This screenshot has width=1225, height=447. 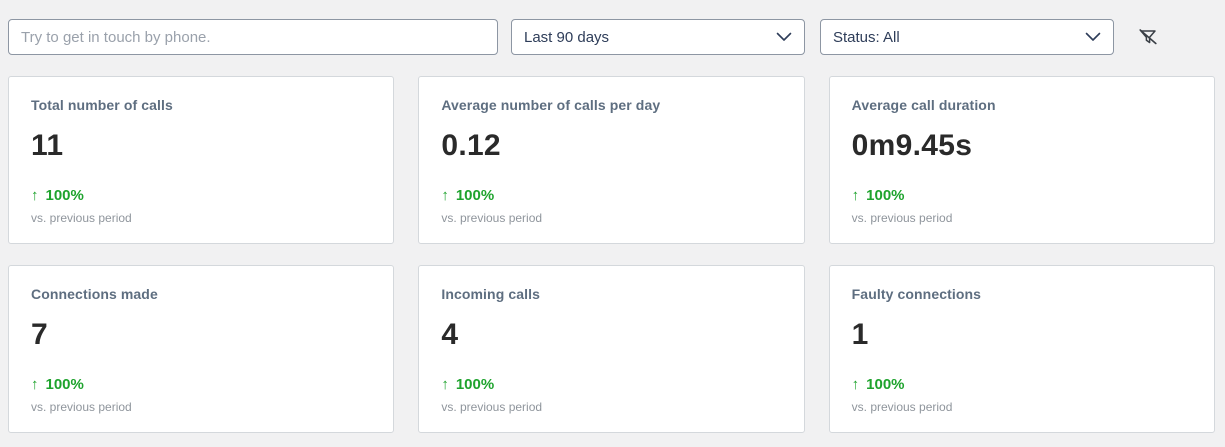 I want to click on stat-value: 11, so click(x=47, y=145).